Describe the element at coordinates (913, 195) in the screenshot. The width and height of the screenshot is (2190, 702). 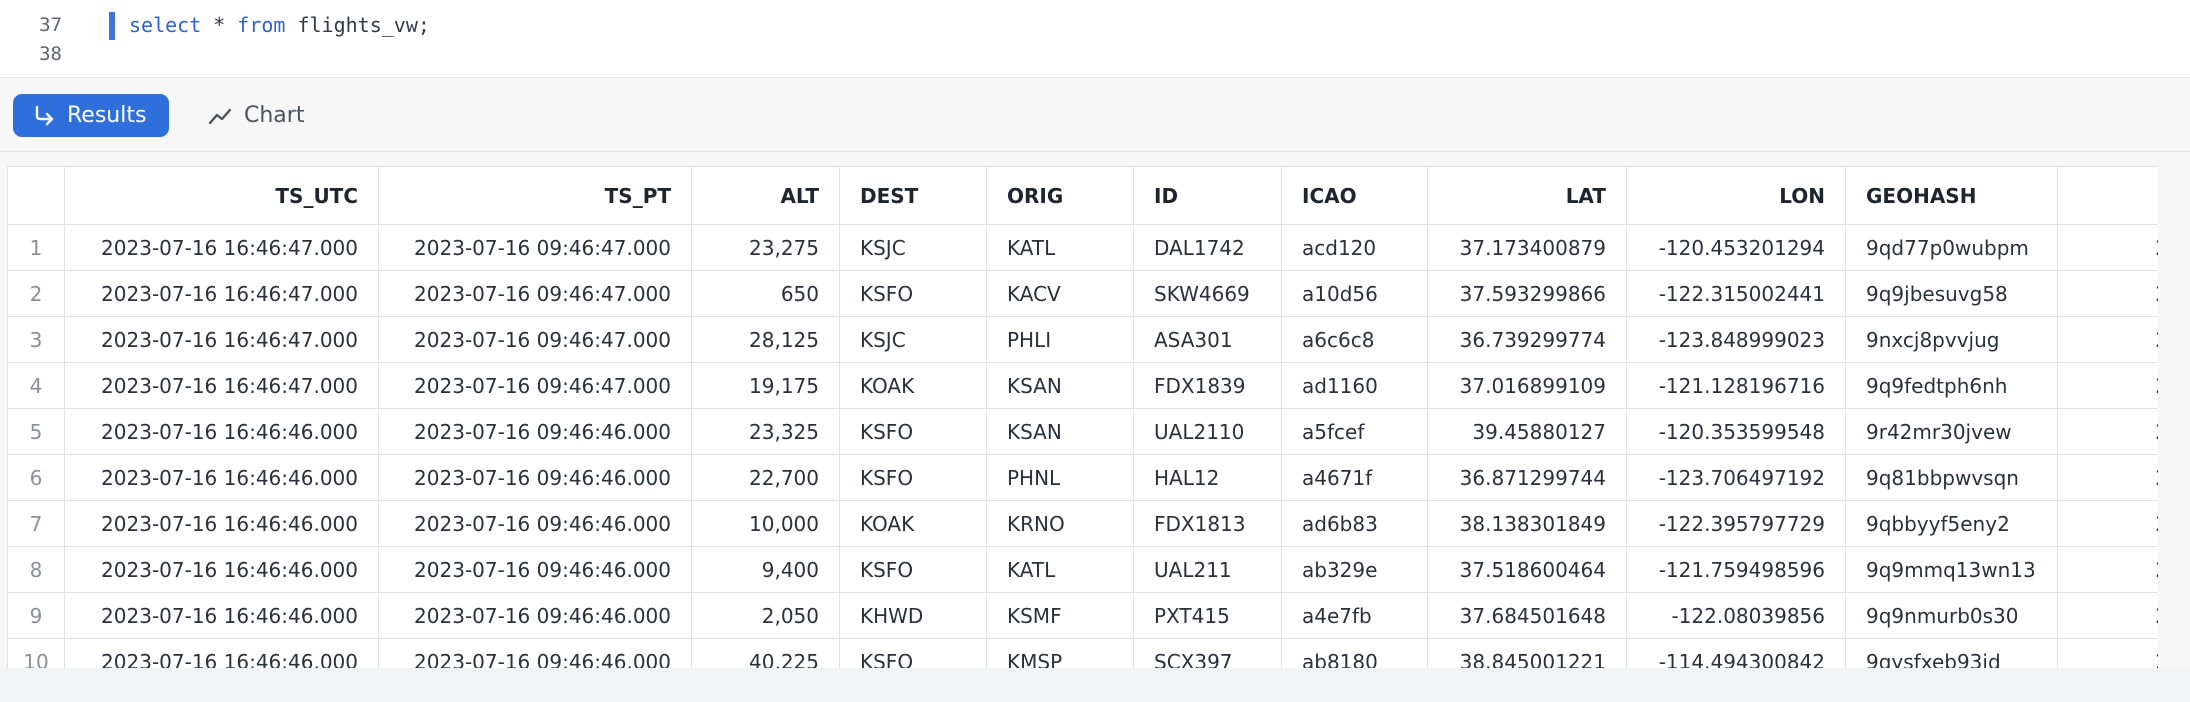
I see `column-header: DEST` at that location.